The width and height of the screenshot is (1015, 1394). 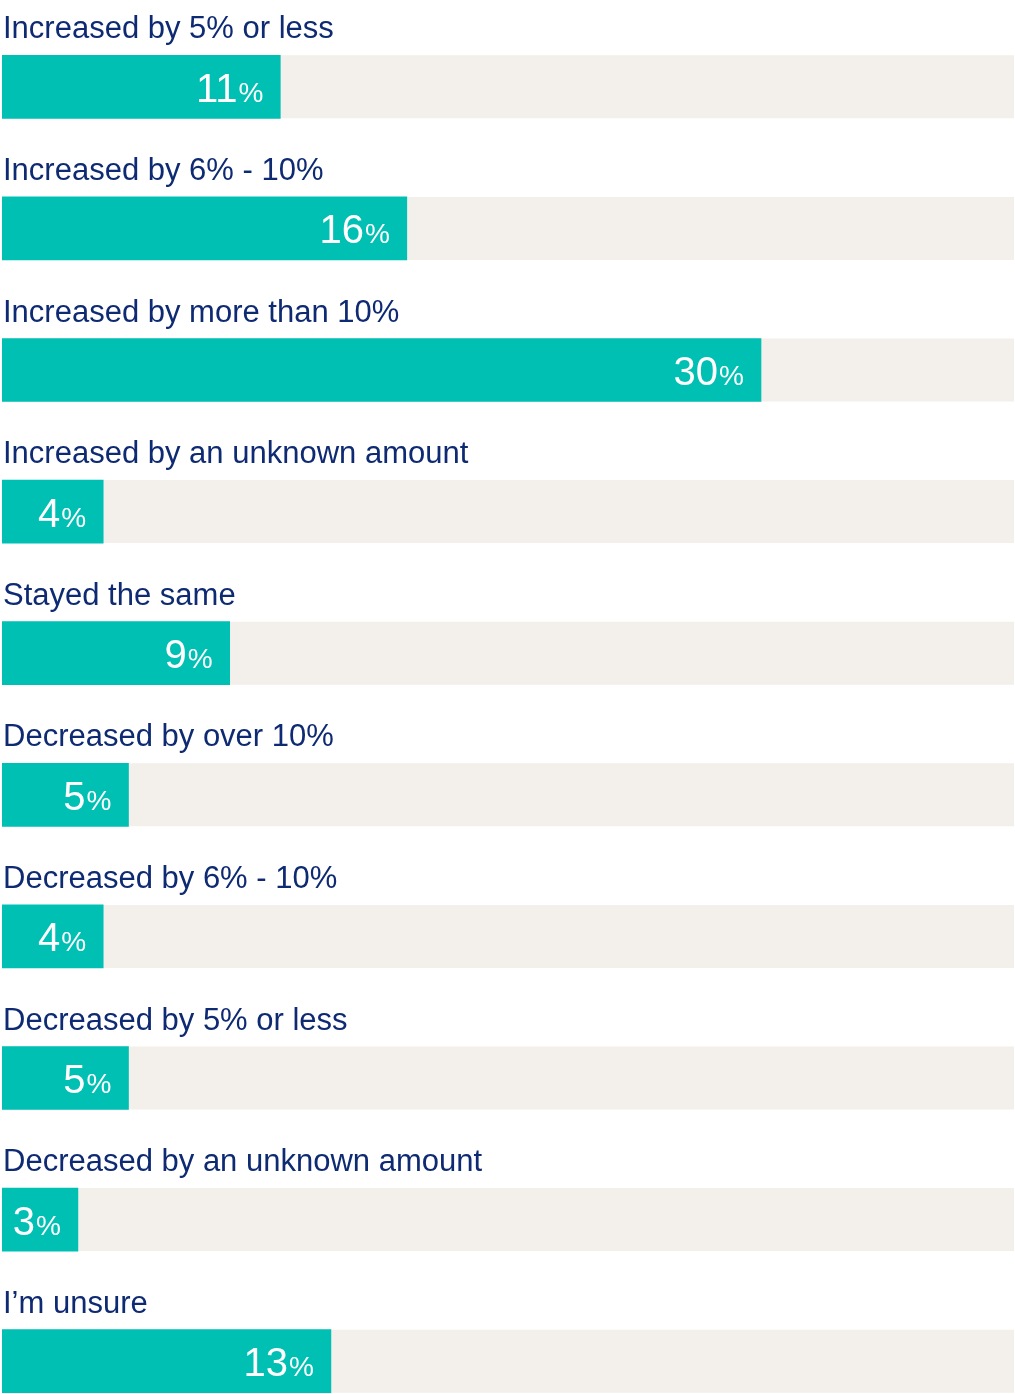 What do you see at coordinates (75, 1302) in the screenshot?
I see `y-tick-label: I’m unsure` at bounding box center [75, 1302].